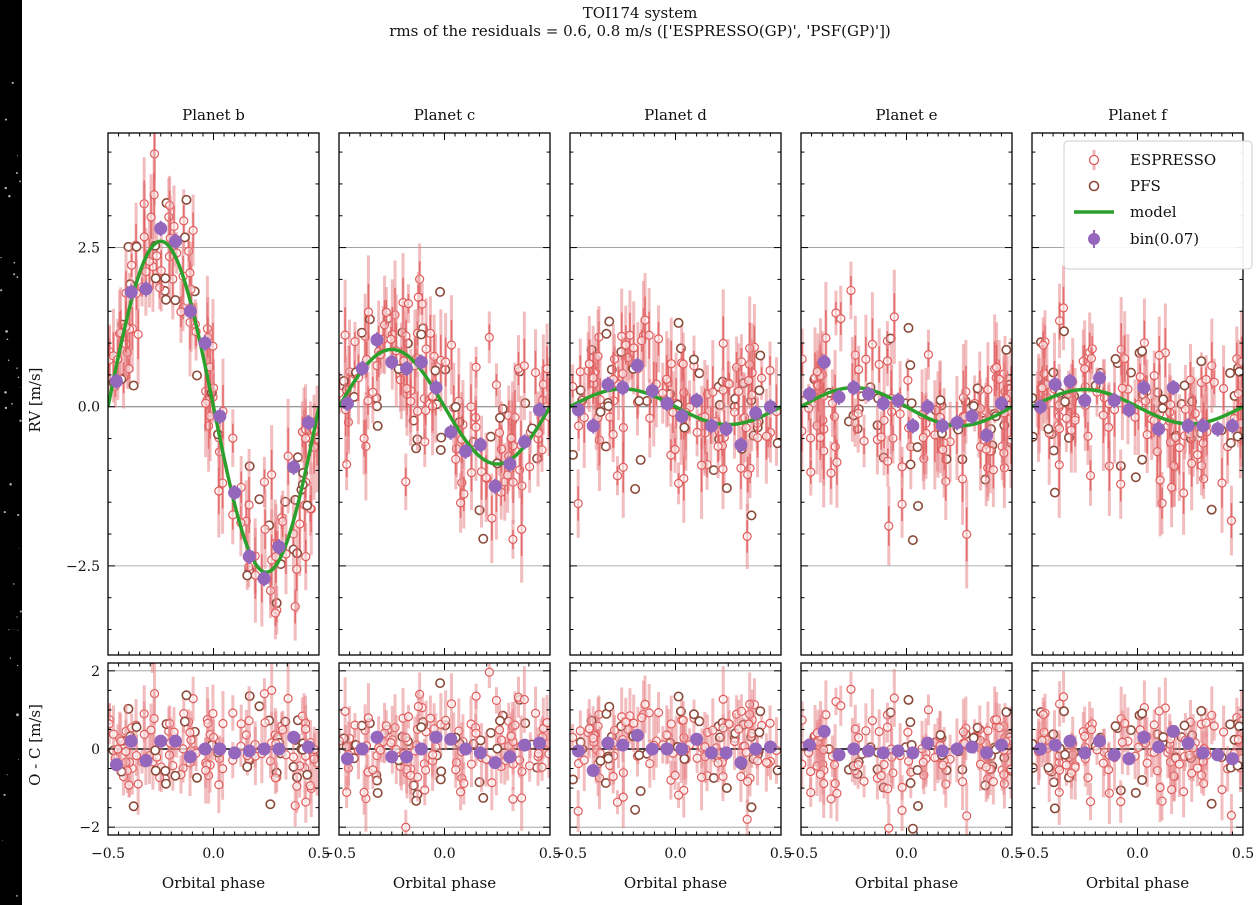  Describe the element at coordinates (1243, 854) in the screenshot. I see `x-tick-label: 0.5` at that location.